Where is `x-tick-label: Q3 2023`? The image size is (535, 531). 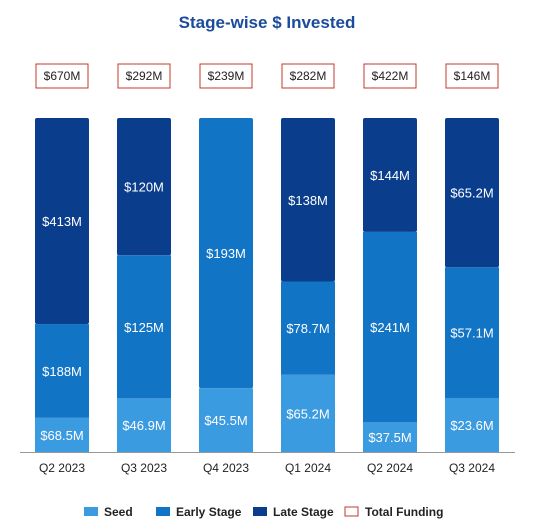 x-tick-label: Q3 2023 is located at coordinates (144, 468).